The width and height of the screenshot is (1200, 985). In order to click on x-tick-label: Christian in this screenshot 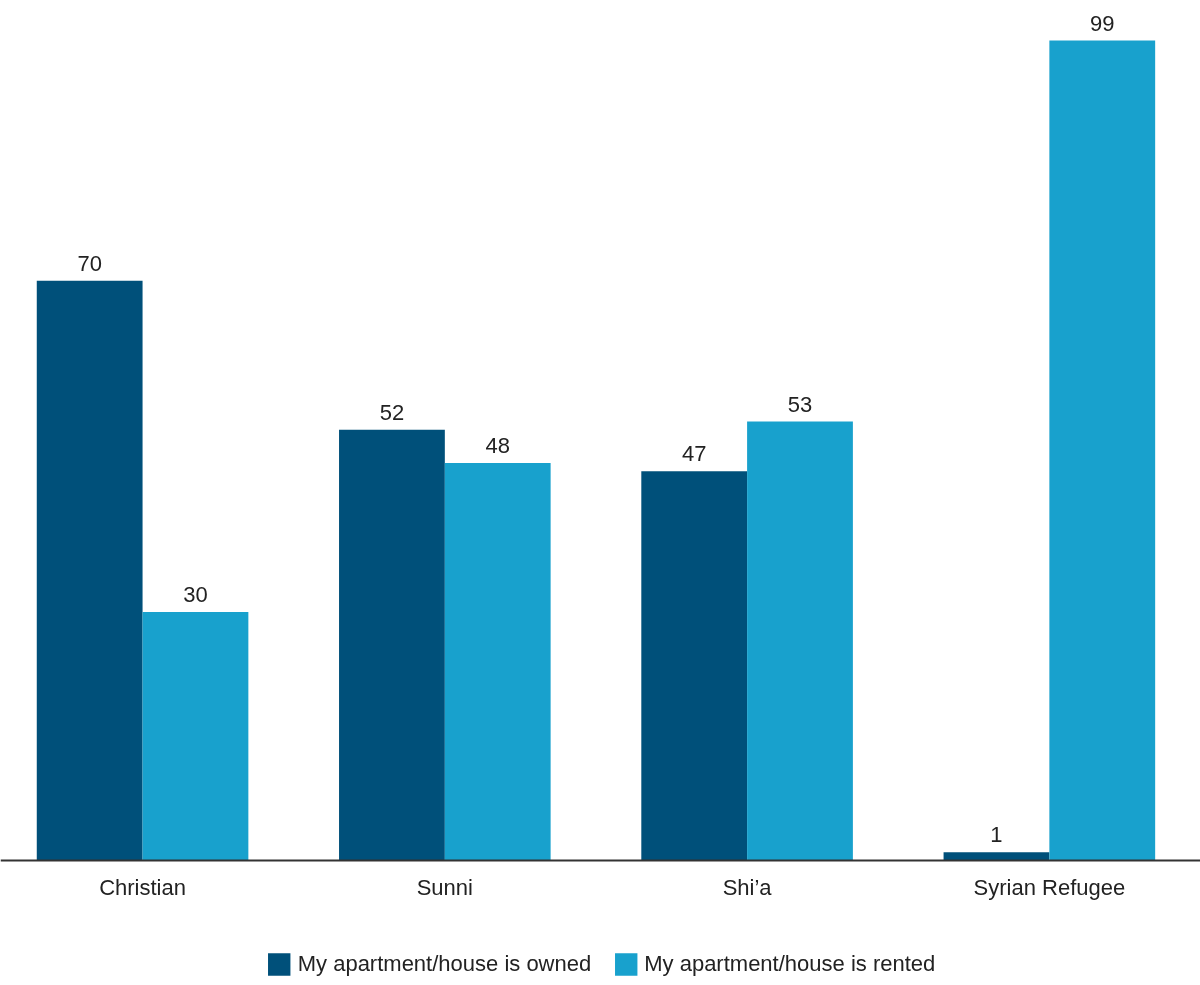, I will do `click(142, 887)`.